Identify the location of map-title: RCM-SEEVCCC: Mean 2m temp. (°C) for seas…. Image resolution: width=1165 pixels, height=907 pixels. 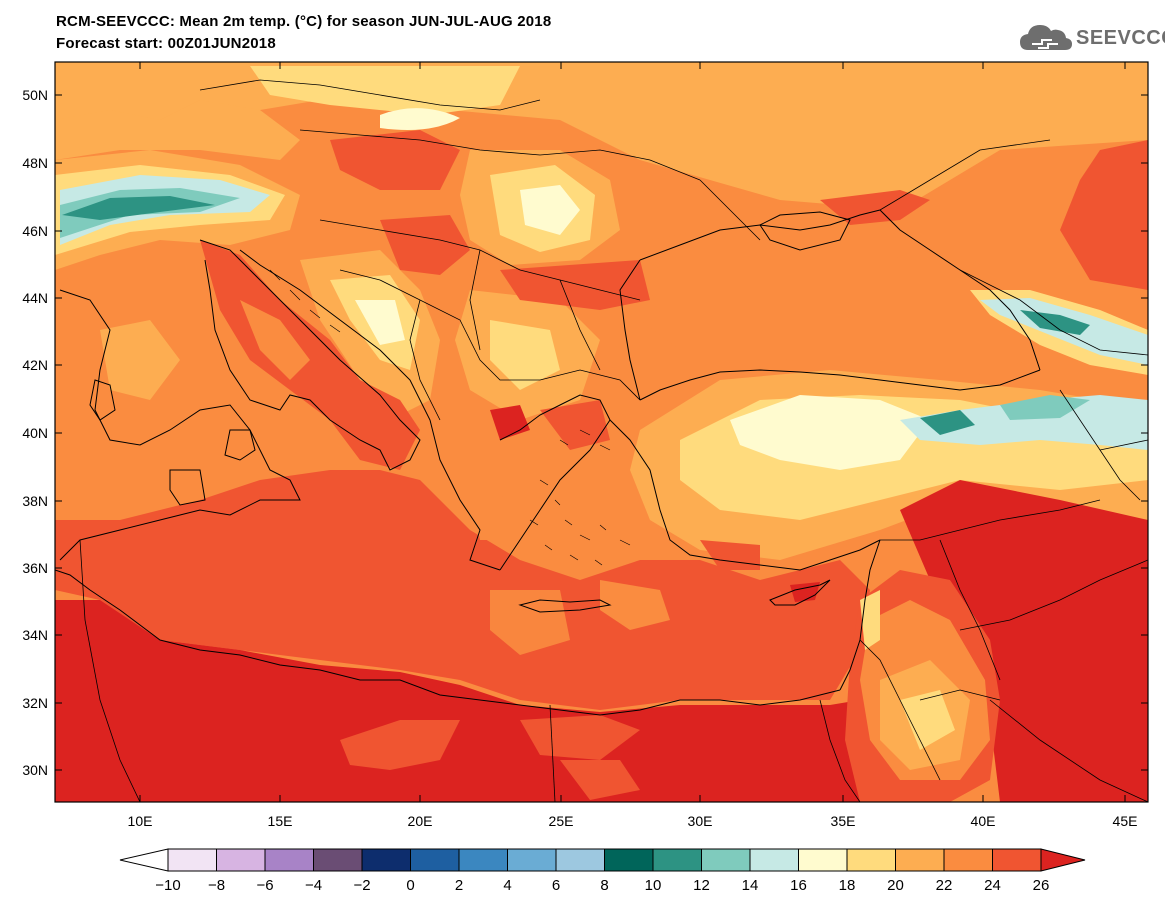
(304, 21).